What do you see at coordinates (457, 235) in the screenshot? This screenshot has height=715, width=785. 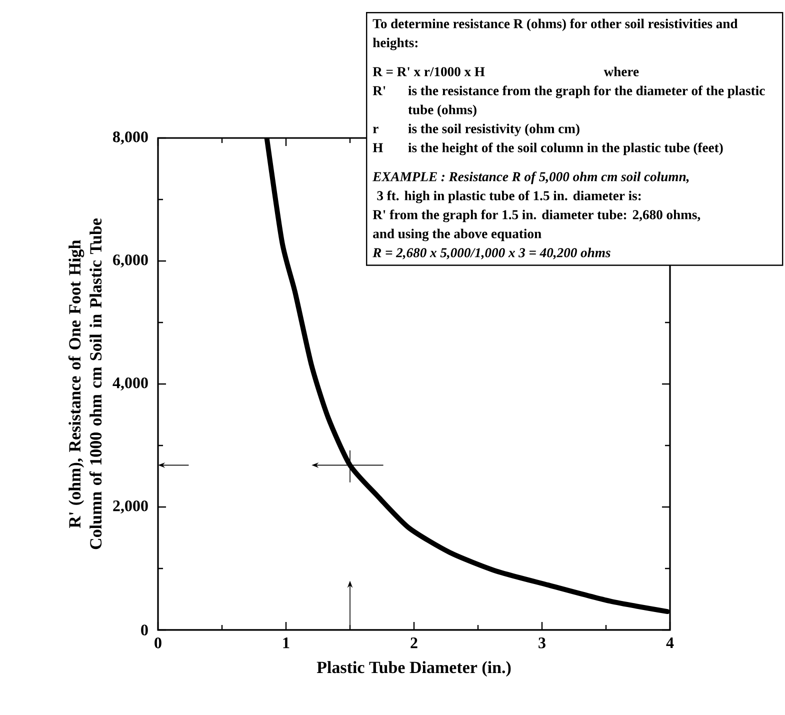 I see `annotation: and using the above equation` at bounding box center [457, 235].